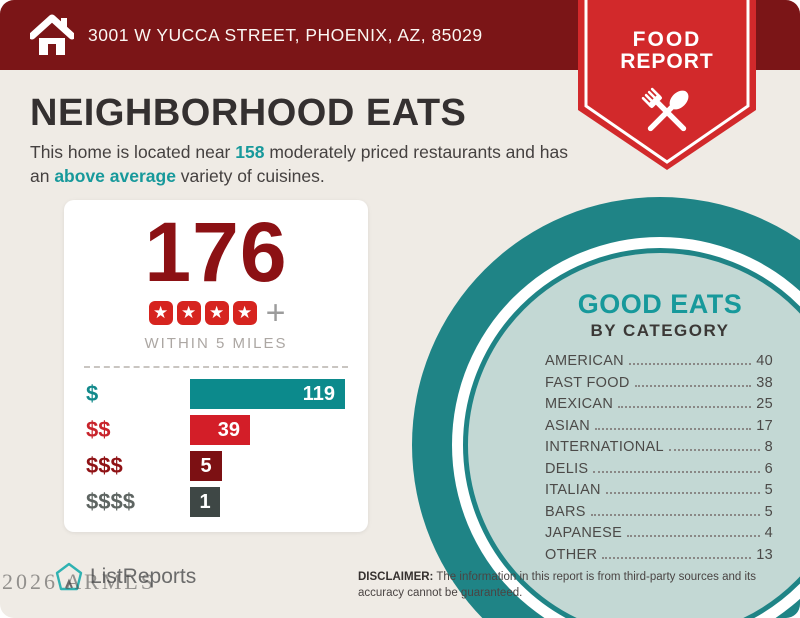 Image resolution: width=800 pixels, height=618 pixels. What do you see at coordinates (768, 447) in the screenshot?
I see `category-count: 8` at bounding box center [768, 447].